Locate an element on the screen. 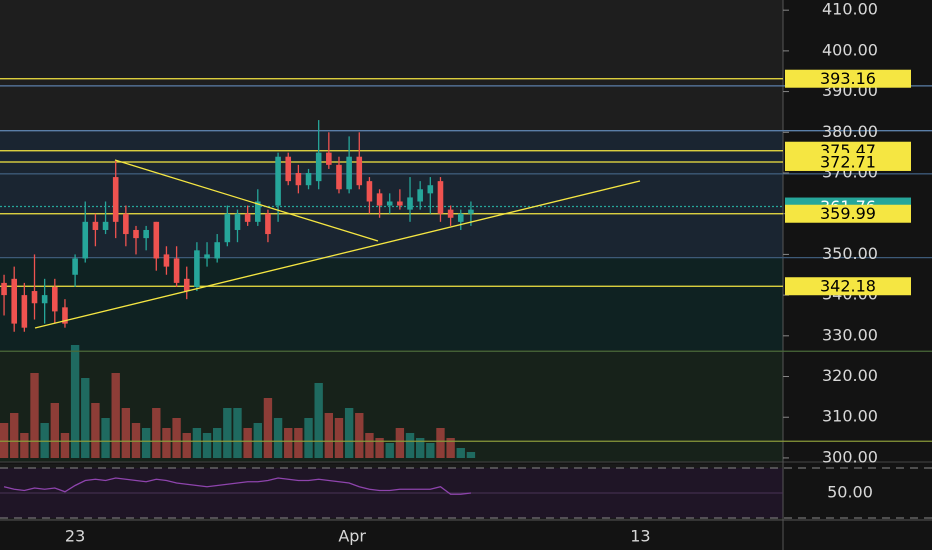  x-tick-label: 13 is located at coordinates (640, 536).